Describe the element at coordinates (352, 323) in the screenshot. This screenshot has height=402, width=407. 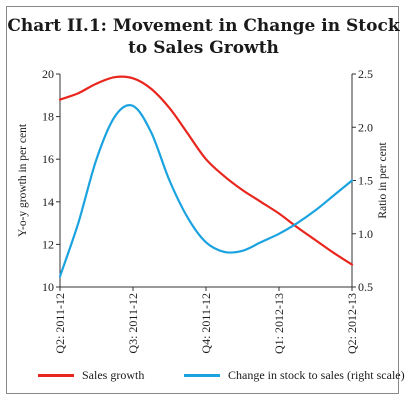
I see `x-tick-label: Q2: 2012-13` at that location.